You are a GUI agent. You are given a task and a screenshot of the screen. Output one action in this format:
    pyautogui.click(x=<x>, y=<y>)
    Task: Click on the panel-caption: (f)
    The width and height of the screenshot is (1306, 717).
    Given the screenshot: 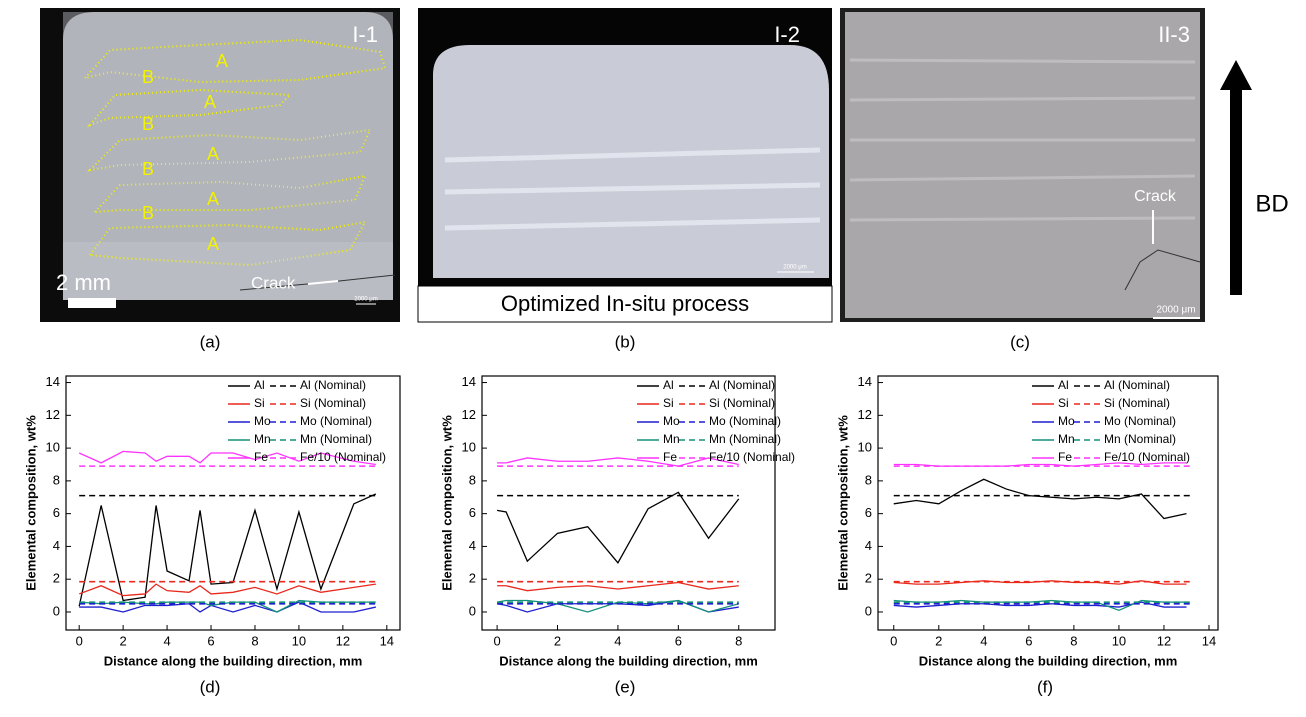 What is the action you would take?
    pyautogui.click(x=1045, y=686)
    